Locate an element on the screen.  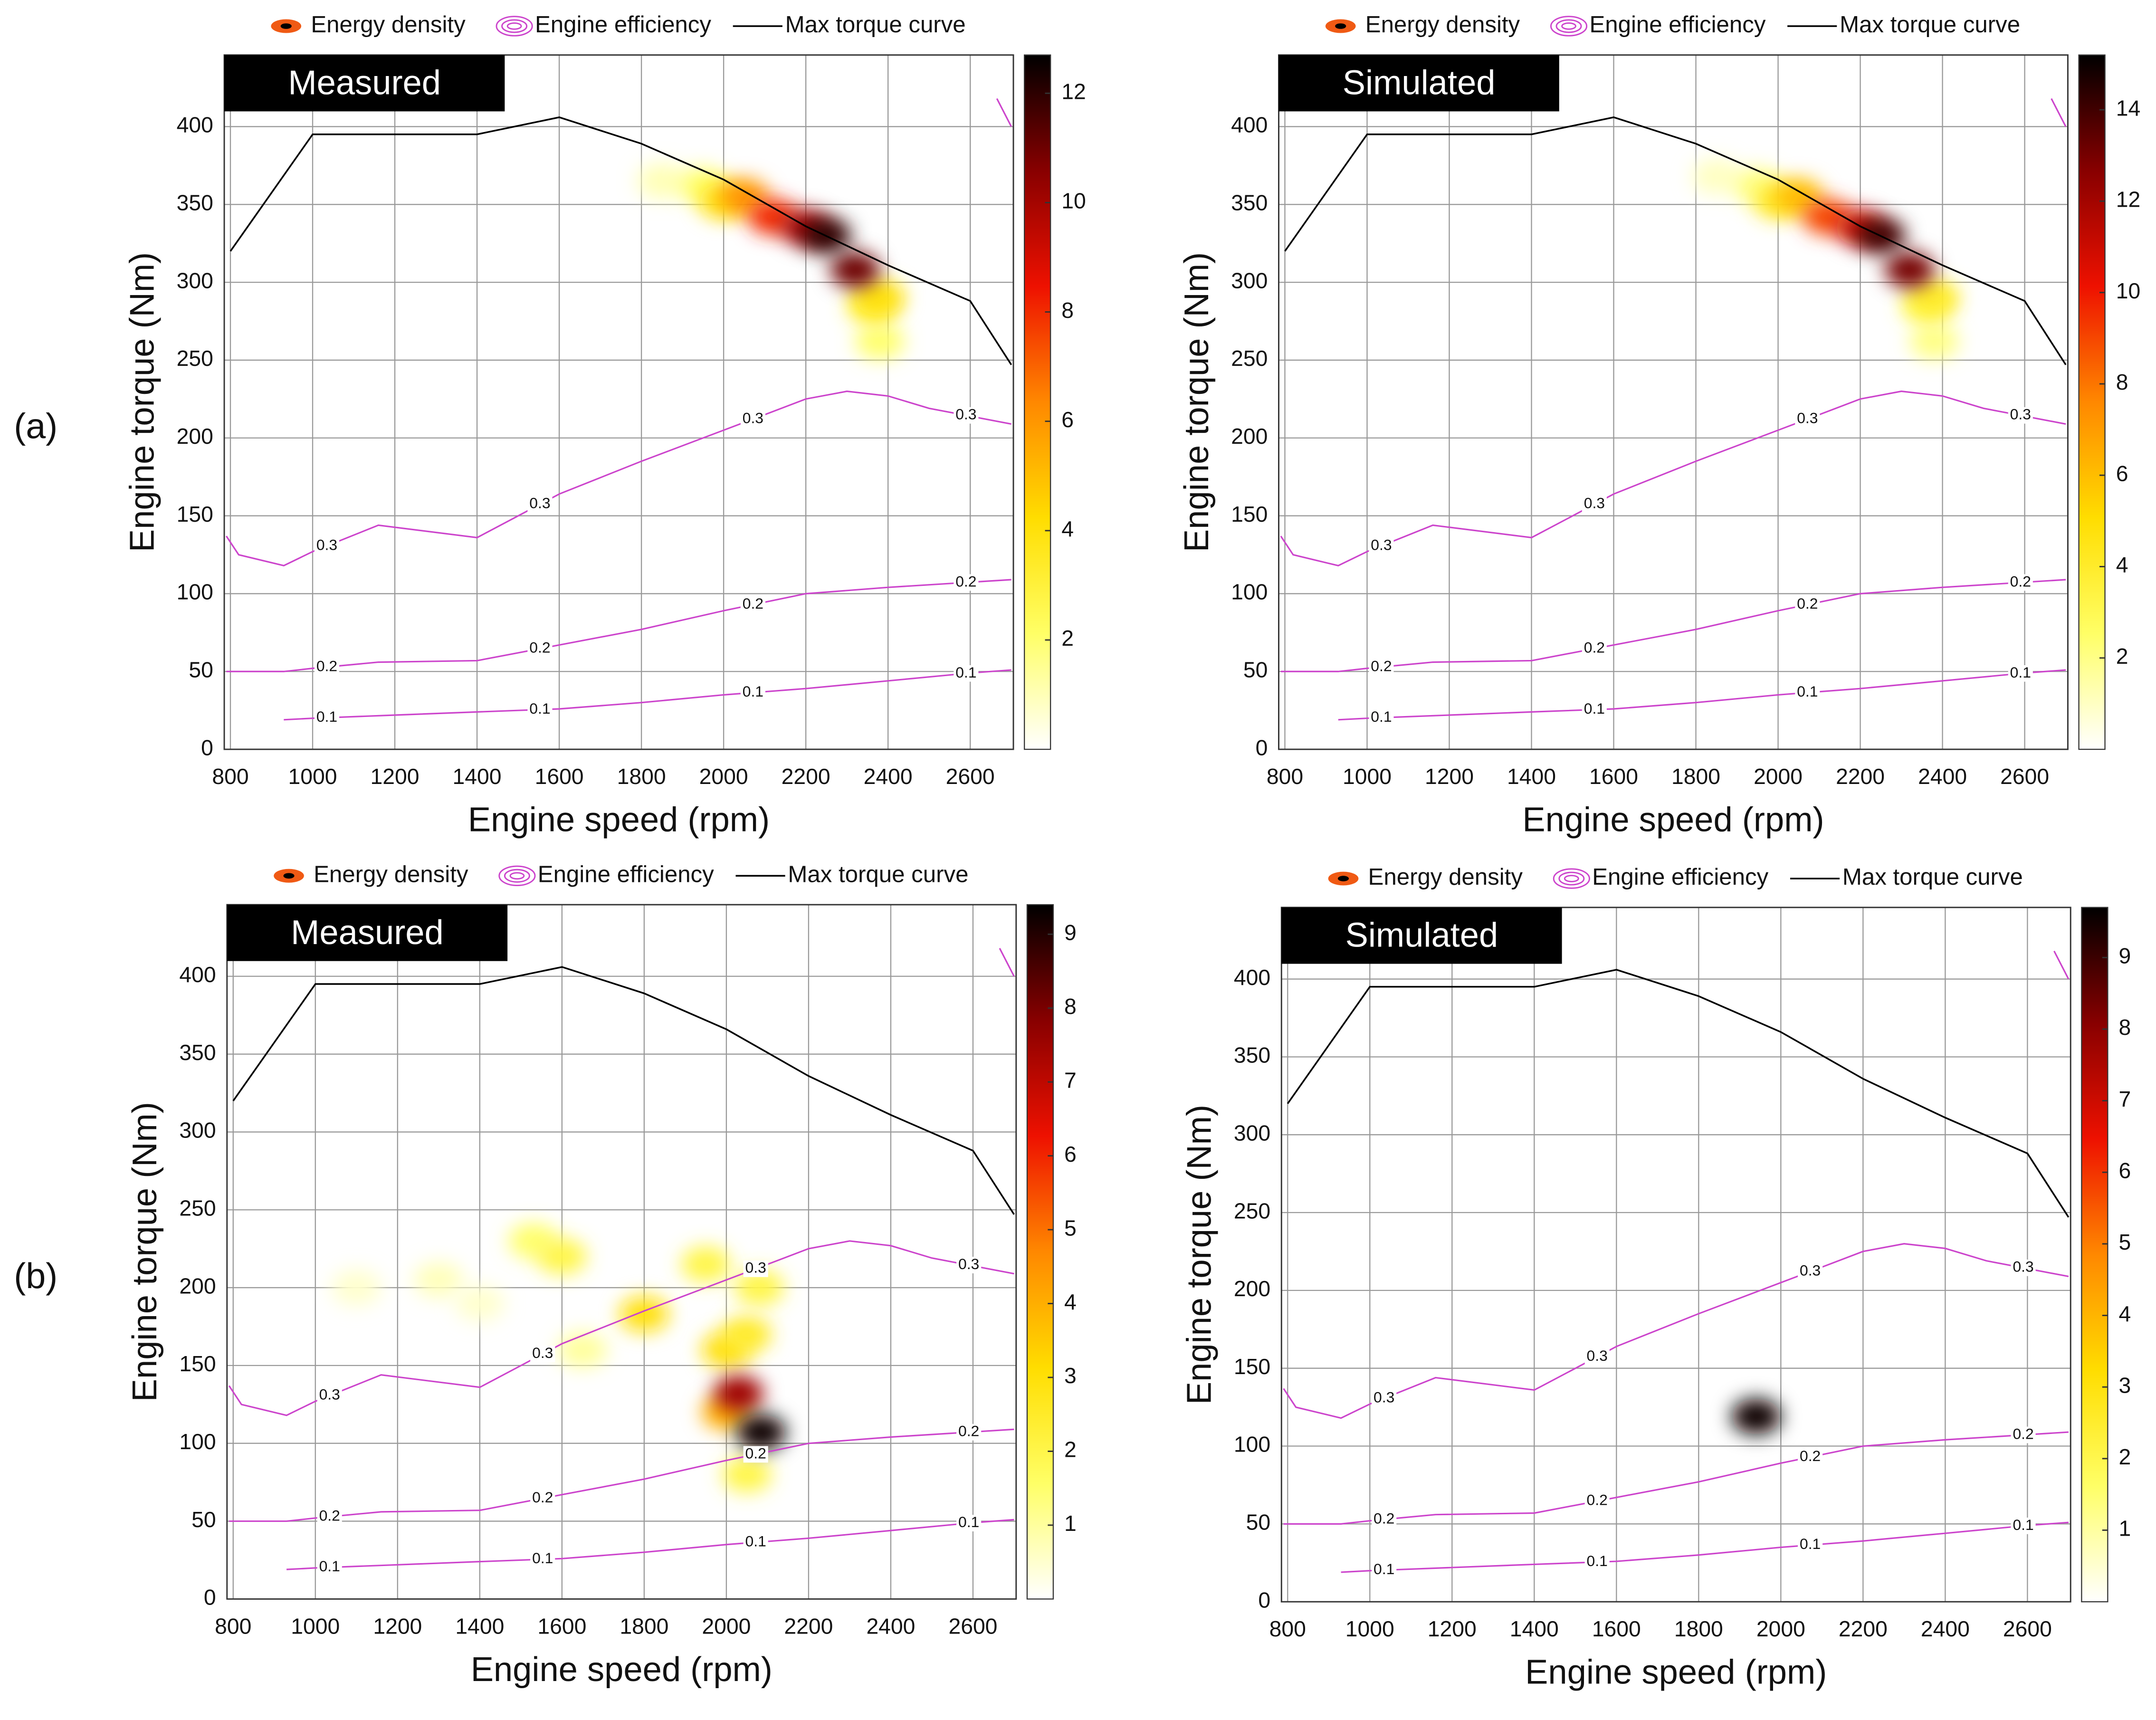
y-tick-label: 350 is located at coordinates (195, 203).